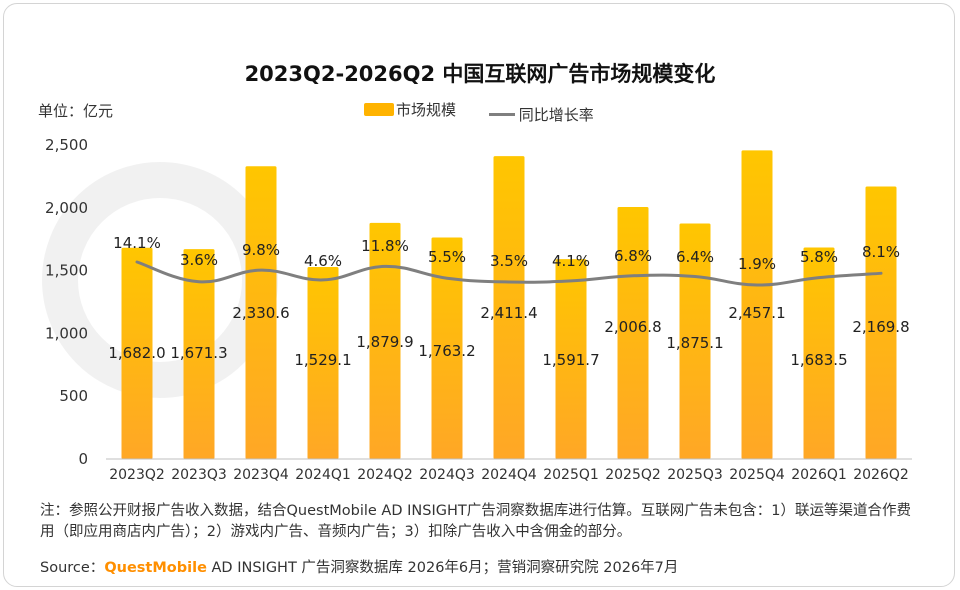  I want to click on legend: 市场规模 同比增长率, so click(493, 112).